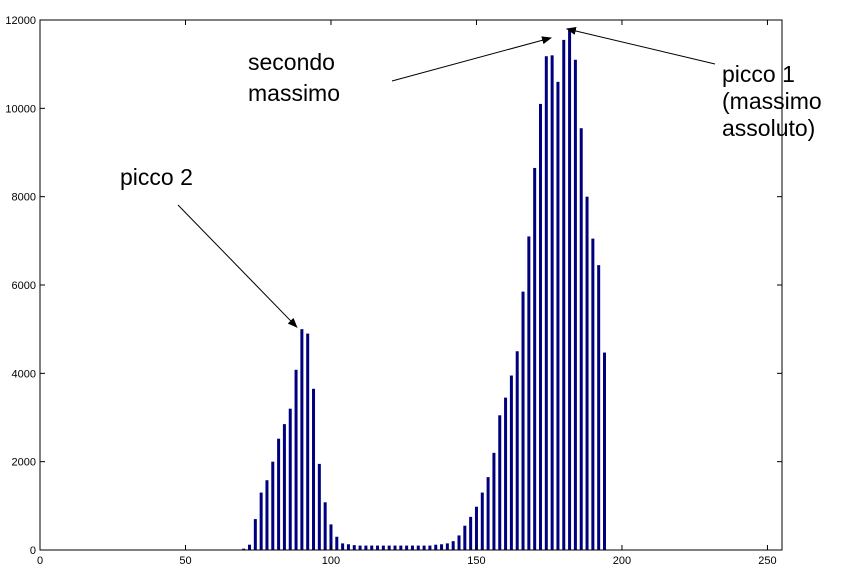  Describe the element at coordinates (156, 177) in the screenshot. I see `annotation-label: picco 2` at that location.